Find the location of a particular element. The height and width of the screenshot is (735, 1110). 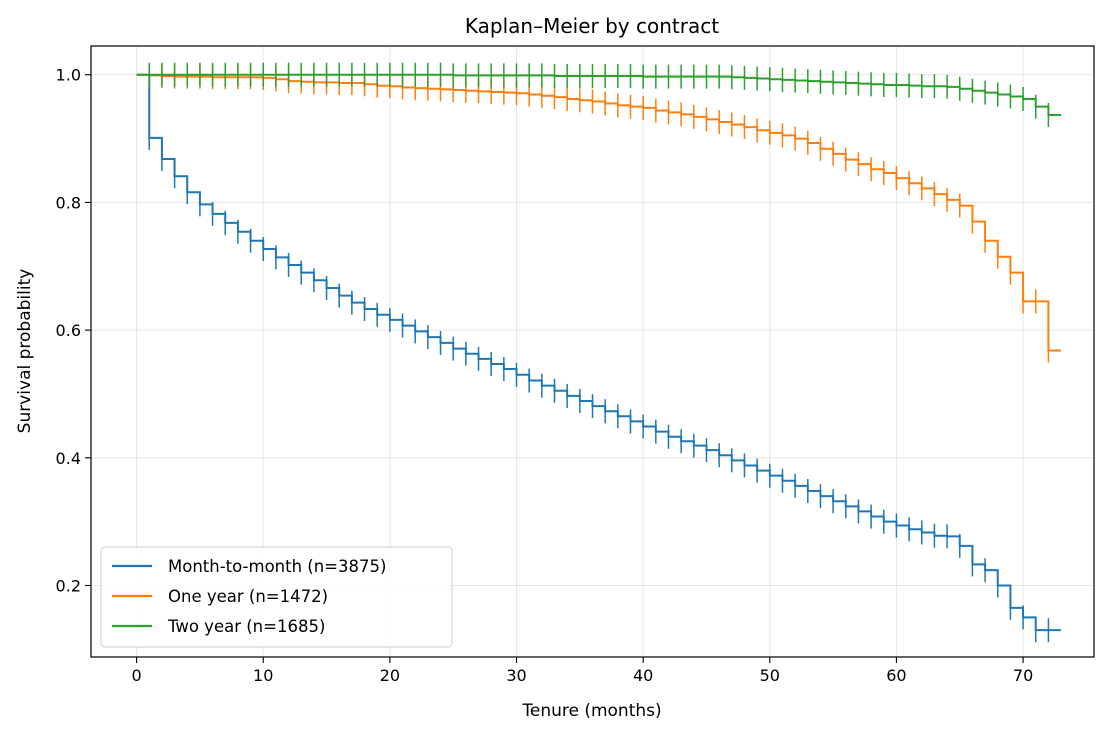

x-axis: 0 10 20 30 40 50 60 70 is located at coordinates (582, 671).